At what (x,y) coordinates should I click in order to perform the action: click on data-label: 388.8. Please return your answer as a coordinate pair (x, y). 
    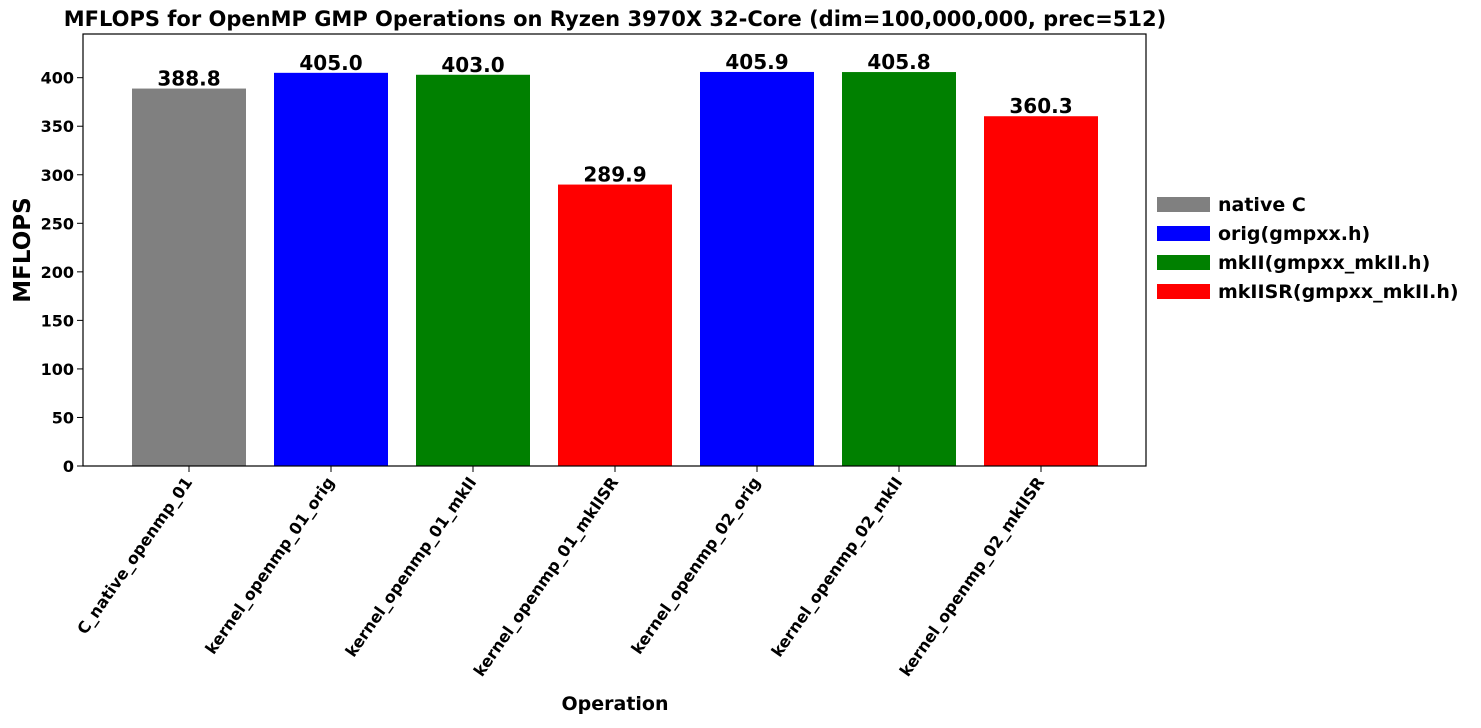
    Looking at the image, I should click on (188, 79).